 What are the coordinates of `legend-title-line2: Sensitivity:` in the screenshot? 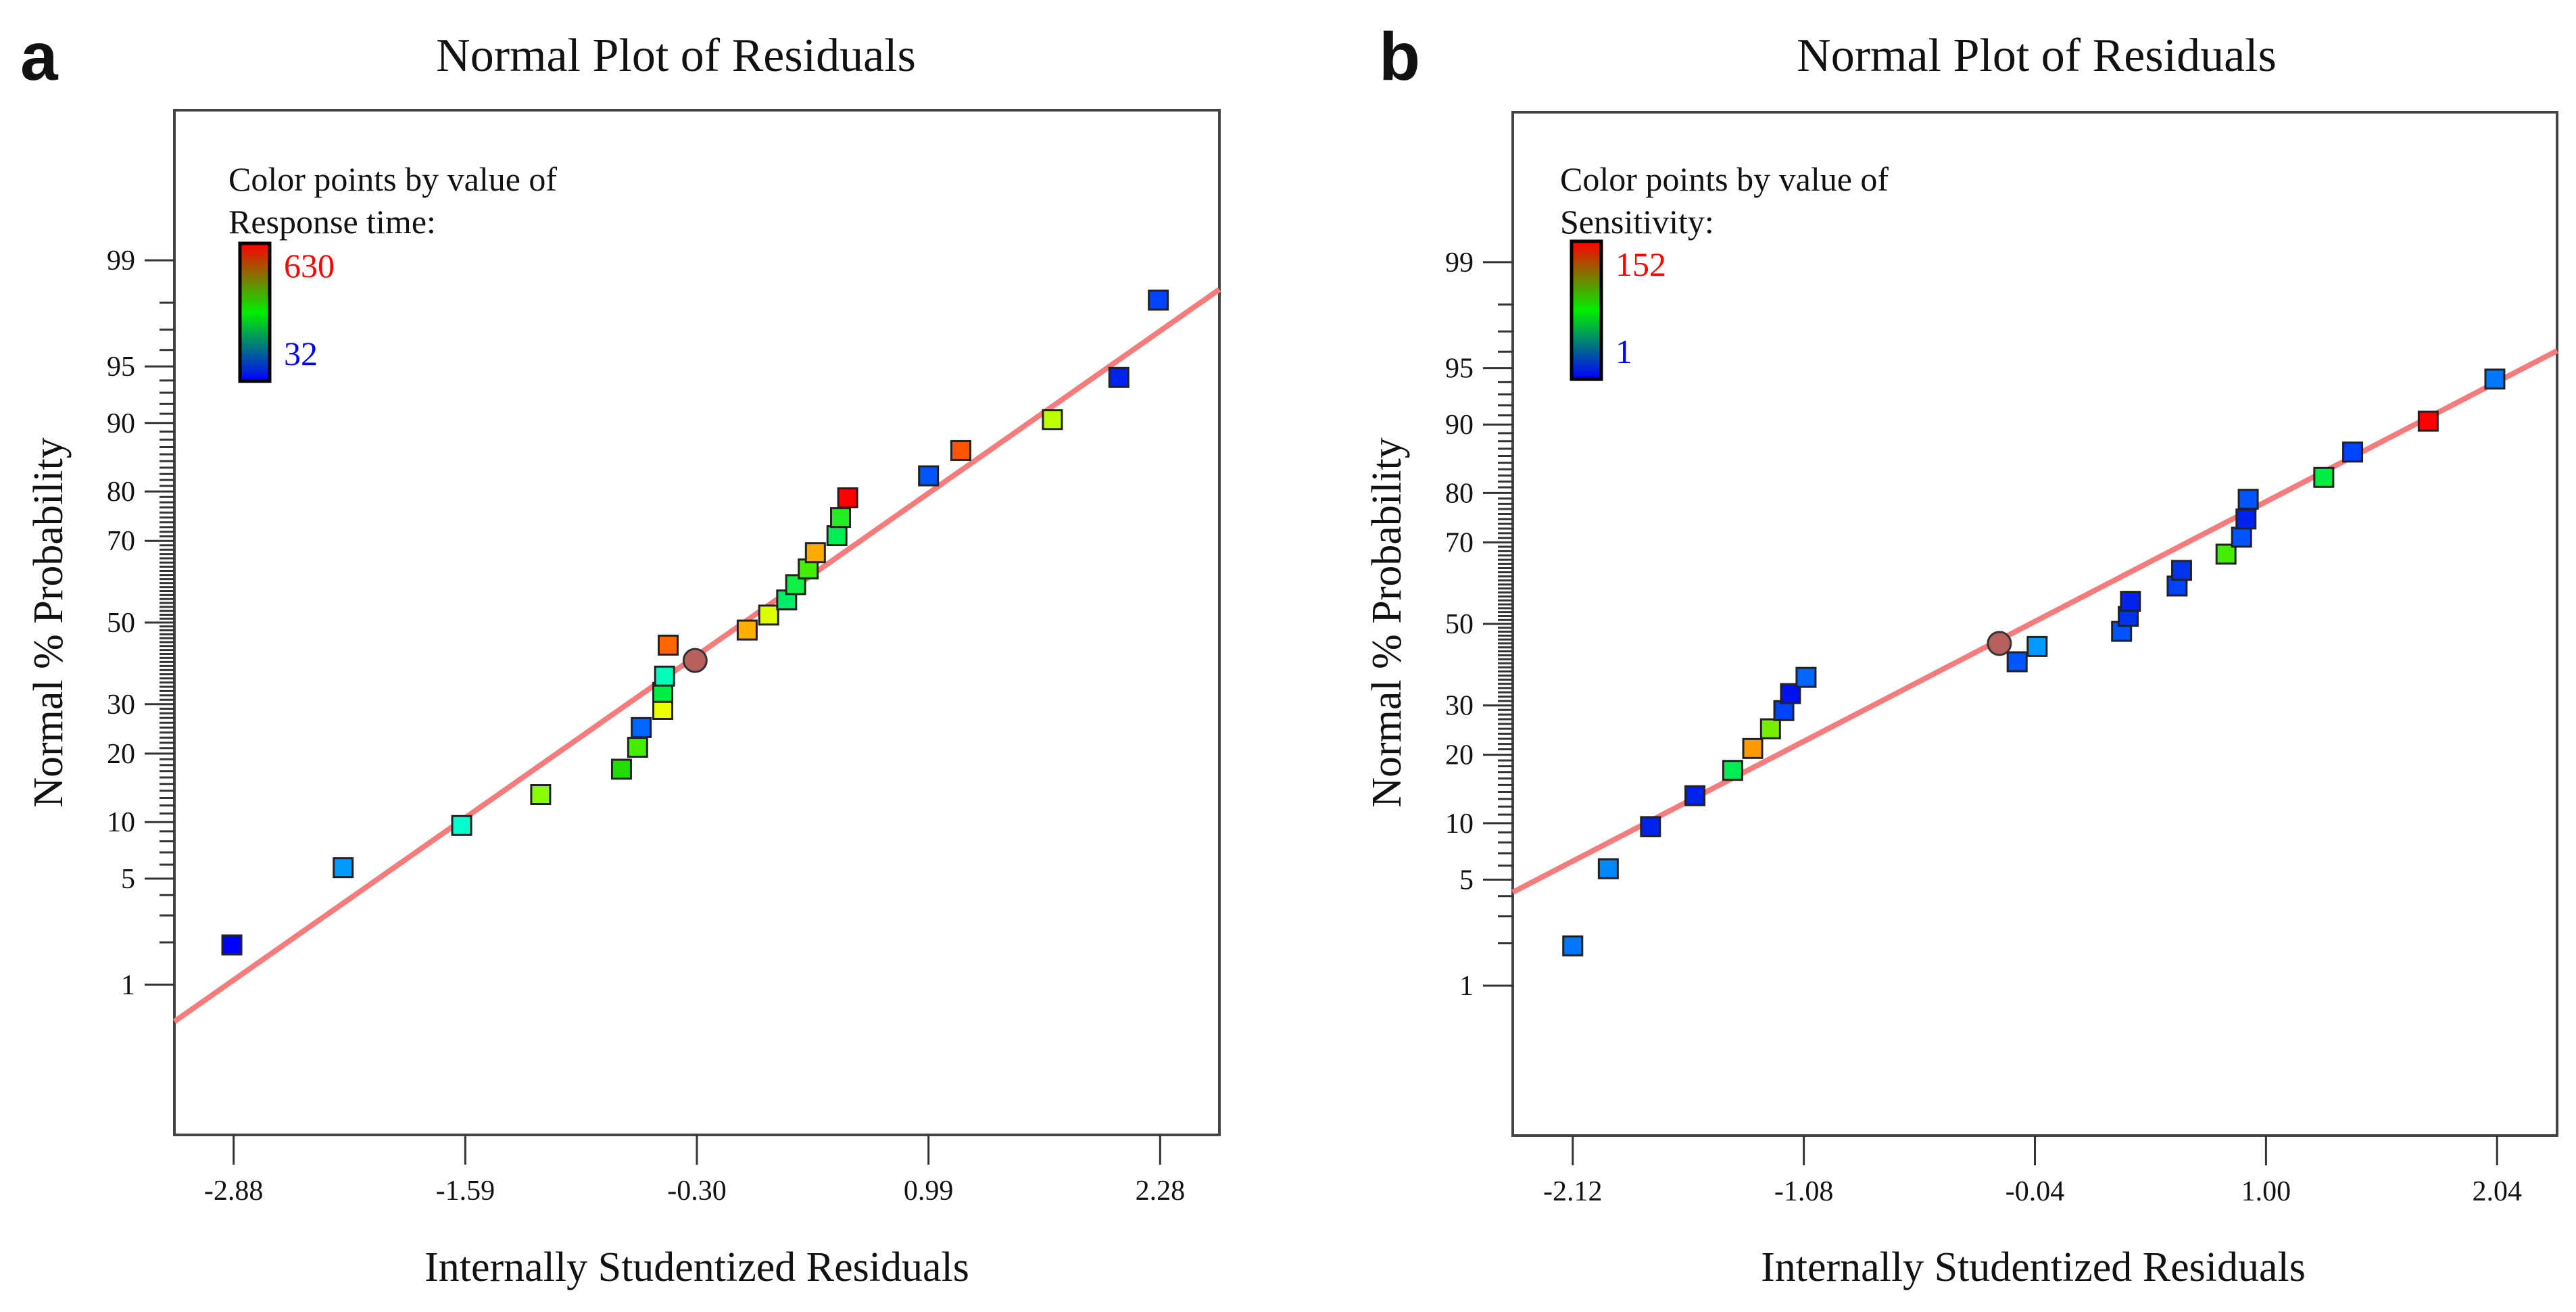 It's located at (1637, 222).